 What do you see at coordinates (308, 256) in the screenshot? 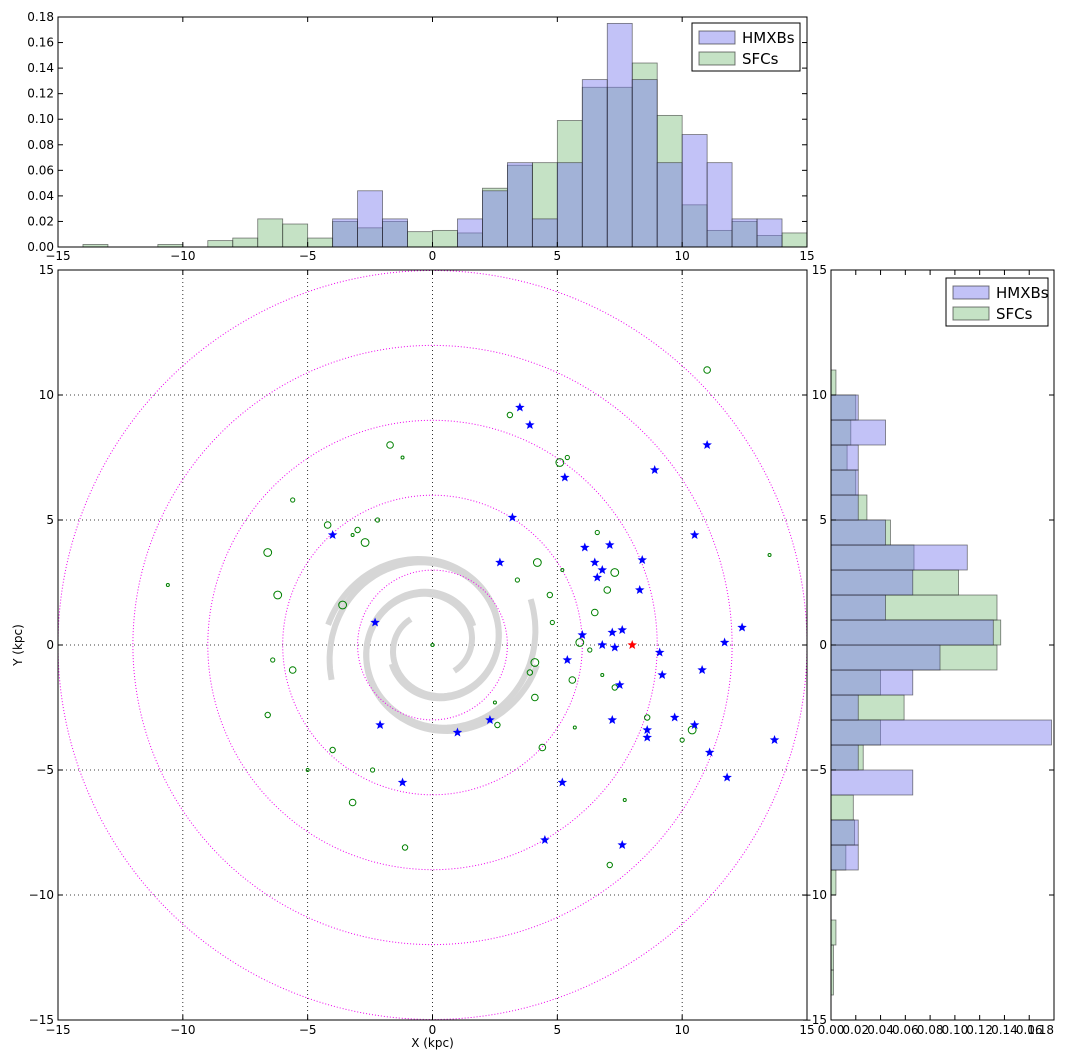
I see `top-x-tick-label: −5` at bounding box center [308, 256].